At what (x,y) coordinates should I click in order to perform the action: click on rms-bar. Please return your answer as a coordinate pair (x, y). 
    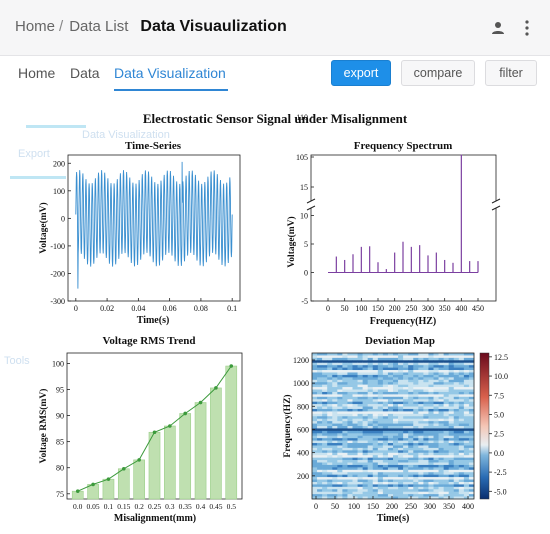
    Looking at the image, I should click on (154, 465).